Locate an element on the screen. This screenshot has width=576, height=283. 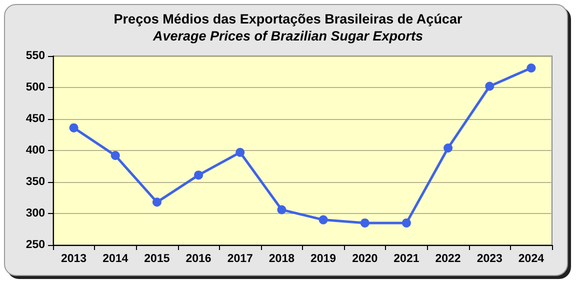
x-tick-label: 2016 is located at coordinates (199, 259).